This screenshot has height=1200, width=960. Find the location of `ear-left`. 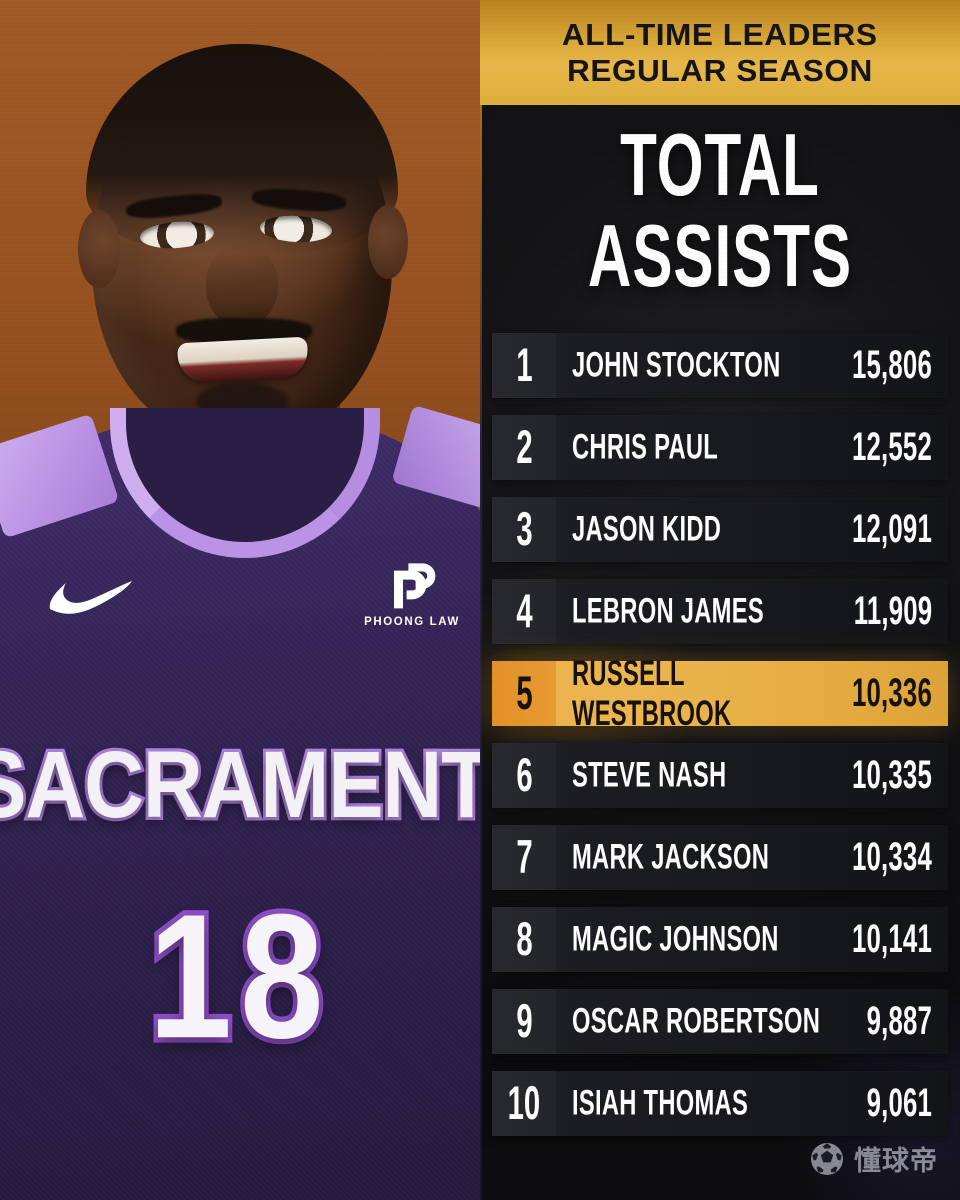

ear-left is located at coordinates (99, 249).